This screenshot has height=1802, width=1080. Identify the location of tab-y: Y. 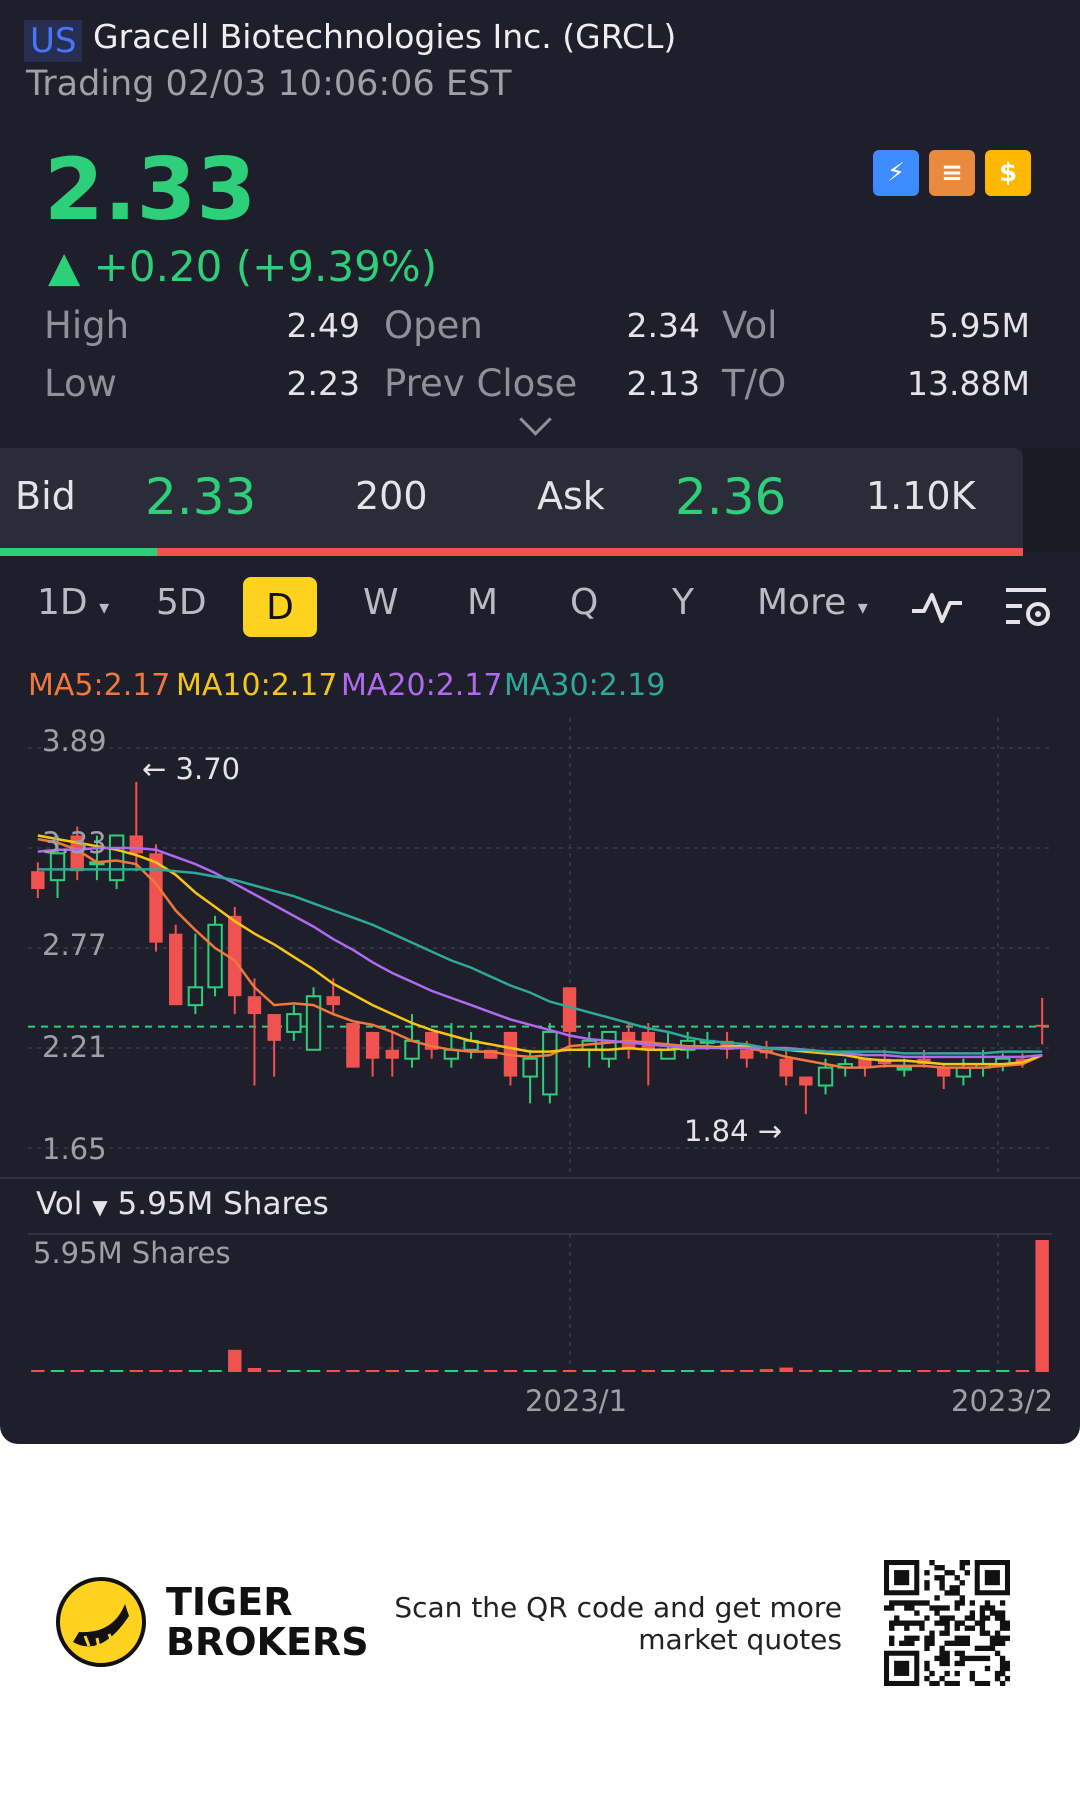
(683, 602).